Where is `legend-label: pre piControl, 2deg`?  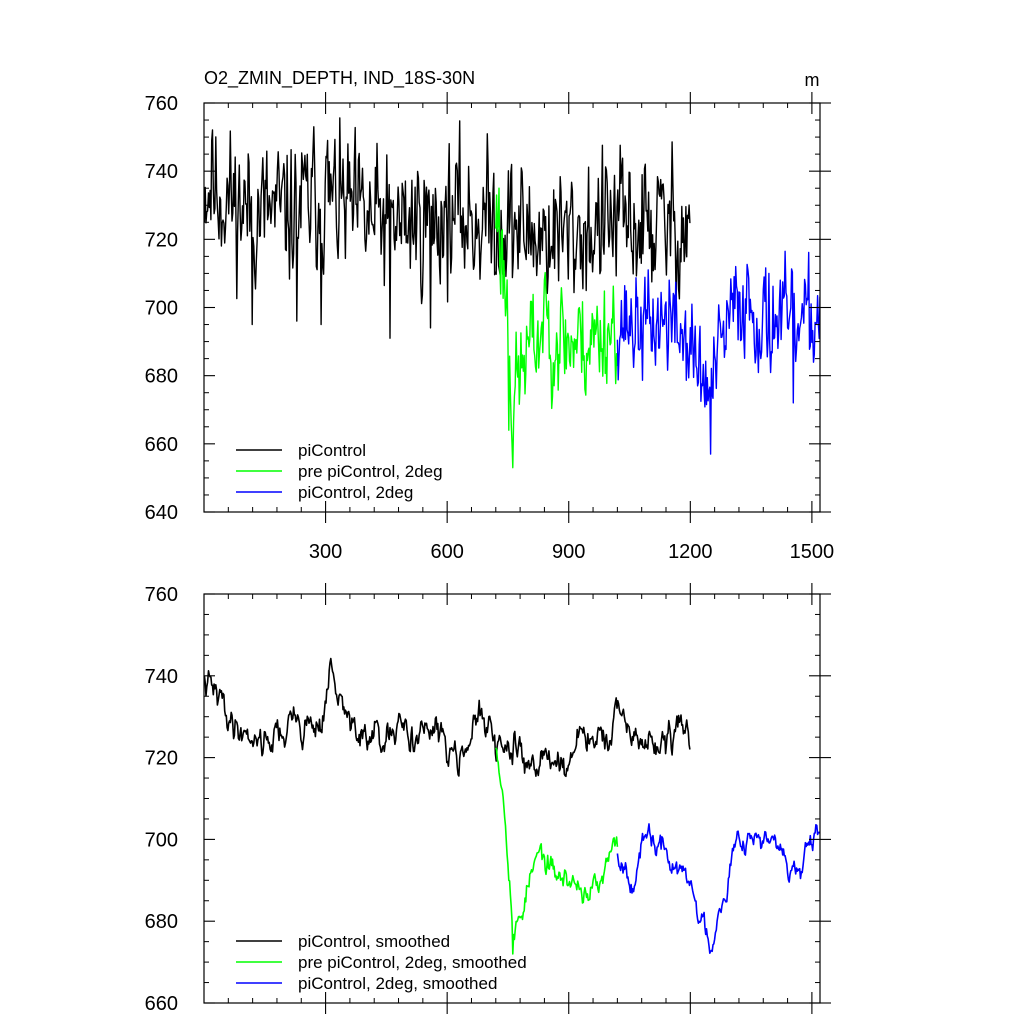 legend-label: pre piControl, 2deg is located at coordinates (370, 471).